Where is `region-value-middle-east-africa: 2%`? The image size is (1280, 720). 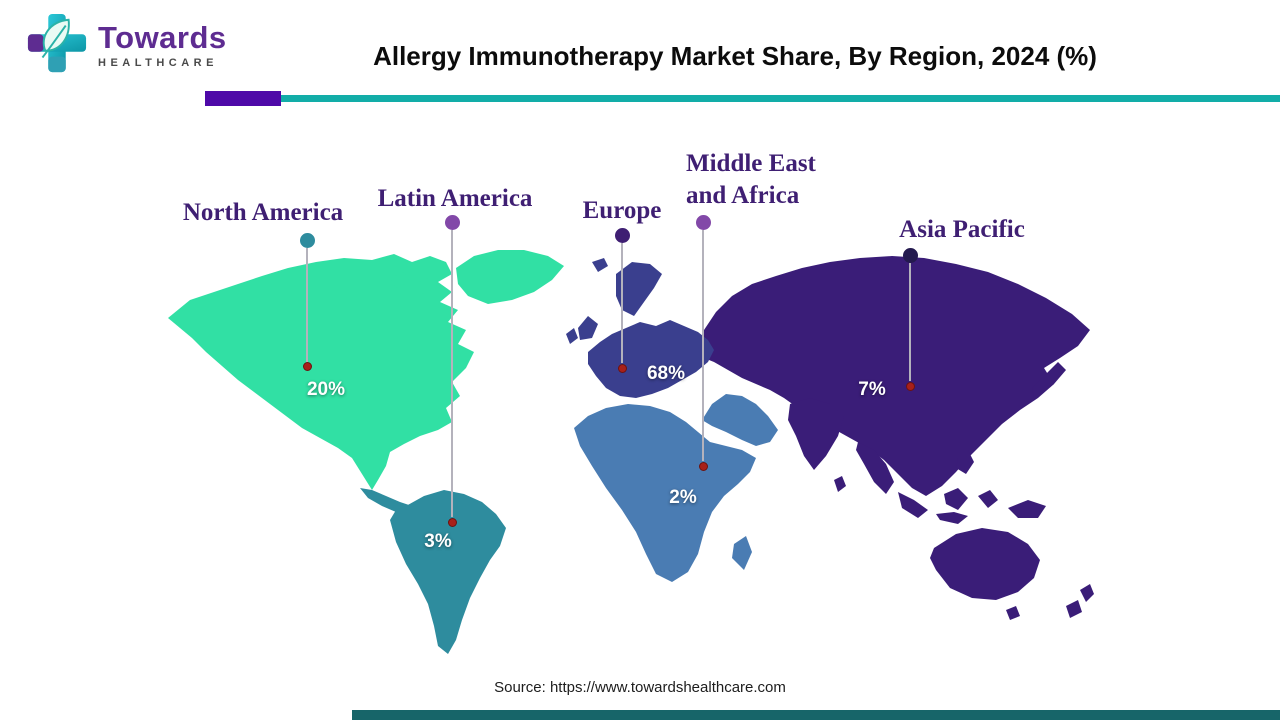 region-value-middle-east-africa: 2% is located at coordinates (683, 497).